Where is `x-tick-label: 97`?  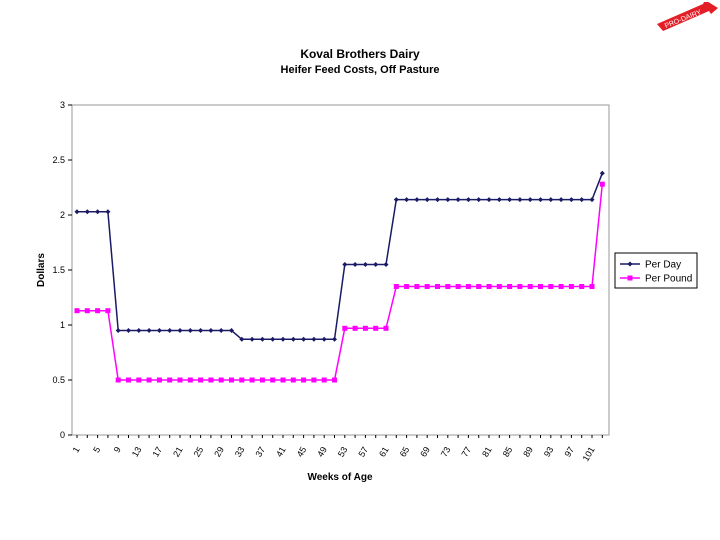 x-tick-label: 97 is located at coordinates (569, 452).